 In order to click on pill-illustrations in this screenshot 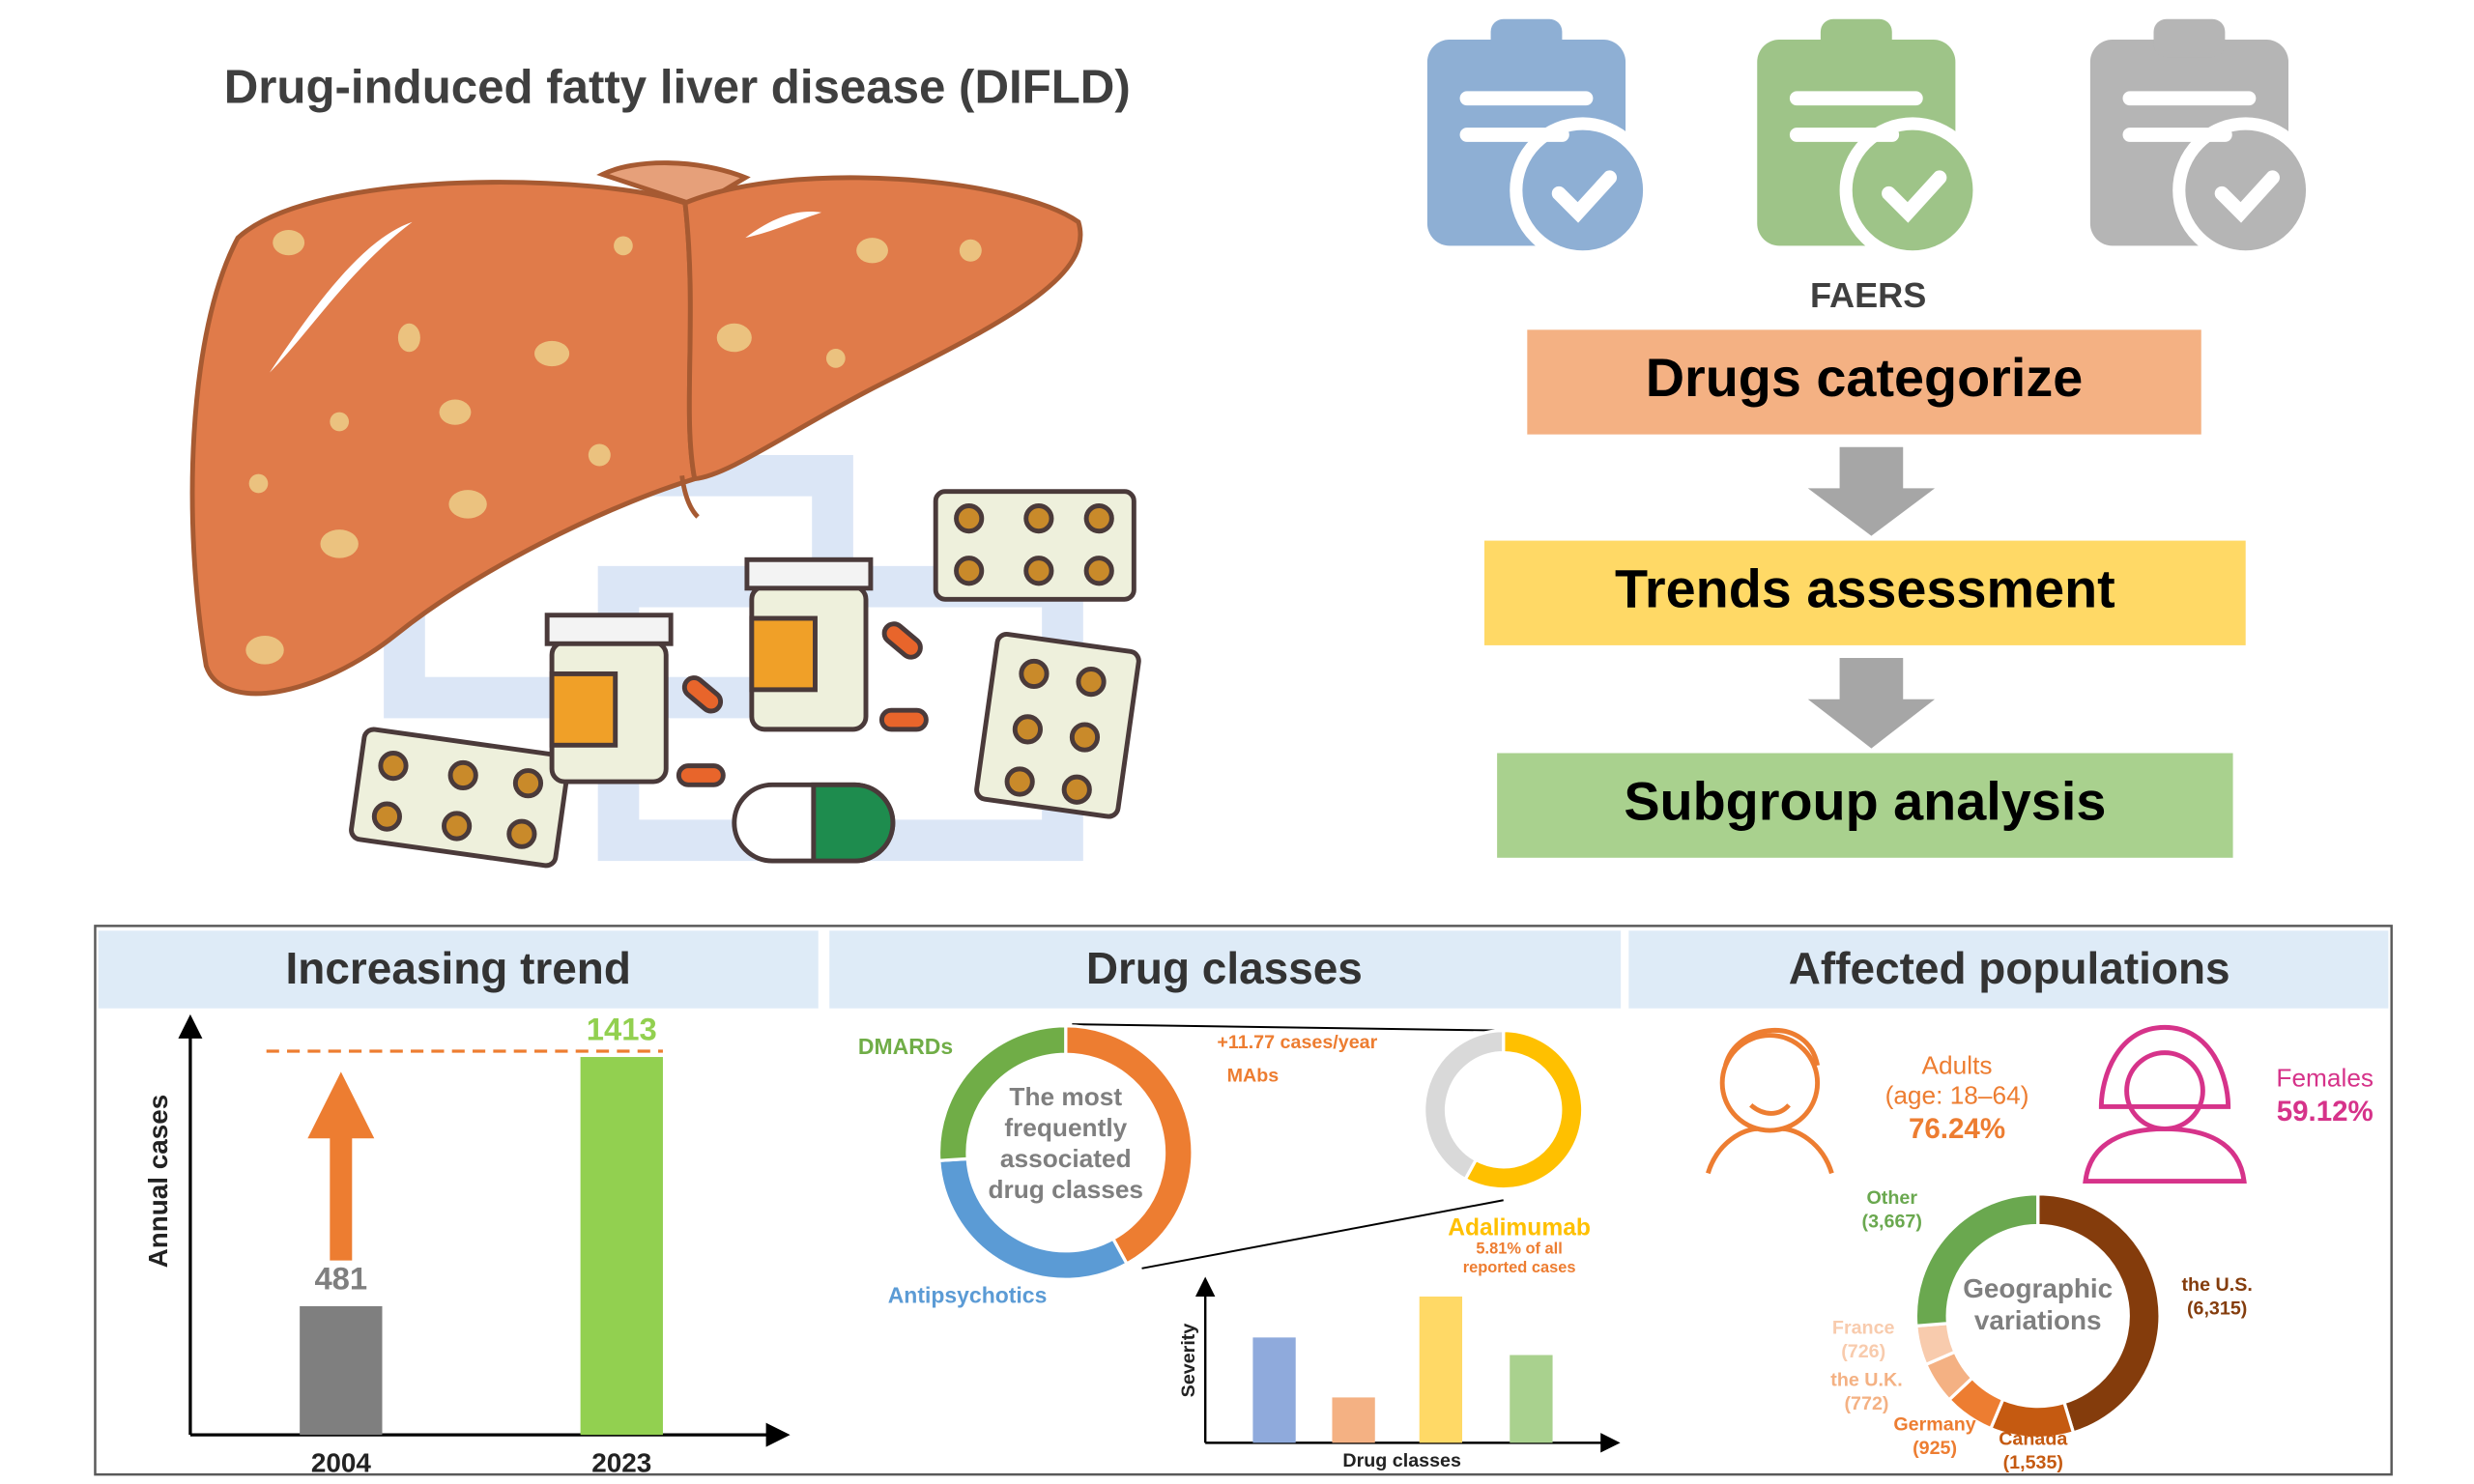, I will do `click(745, 679)`.